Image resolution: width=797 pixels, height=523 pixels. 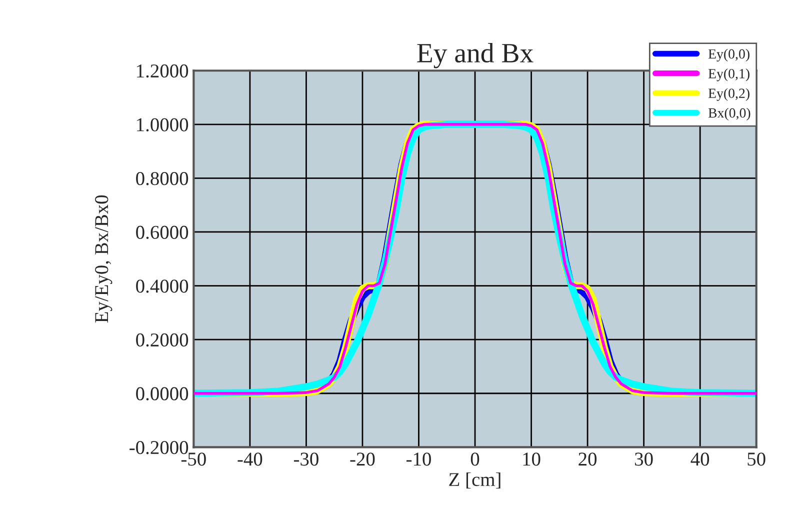 I want to click on legend-label: Ey(0,2), so click(x=729, y=94).